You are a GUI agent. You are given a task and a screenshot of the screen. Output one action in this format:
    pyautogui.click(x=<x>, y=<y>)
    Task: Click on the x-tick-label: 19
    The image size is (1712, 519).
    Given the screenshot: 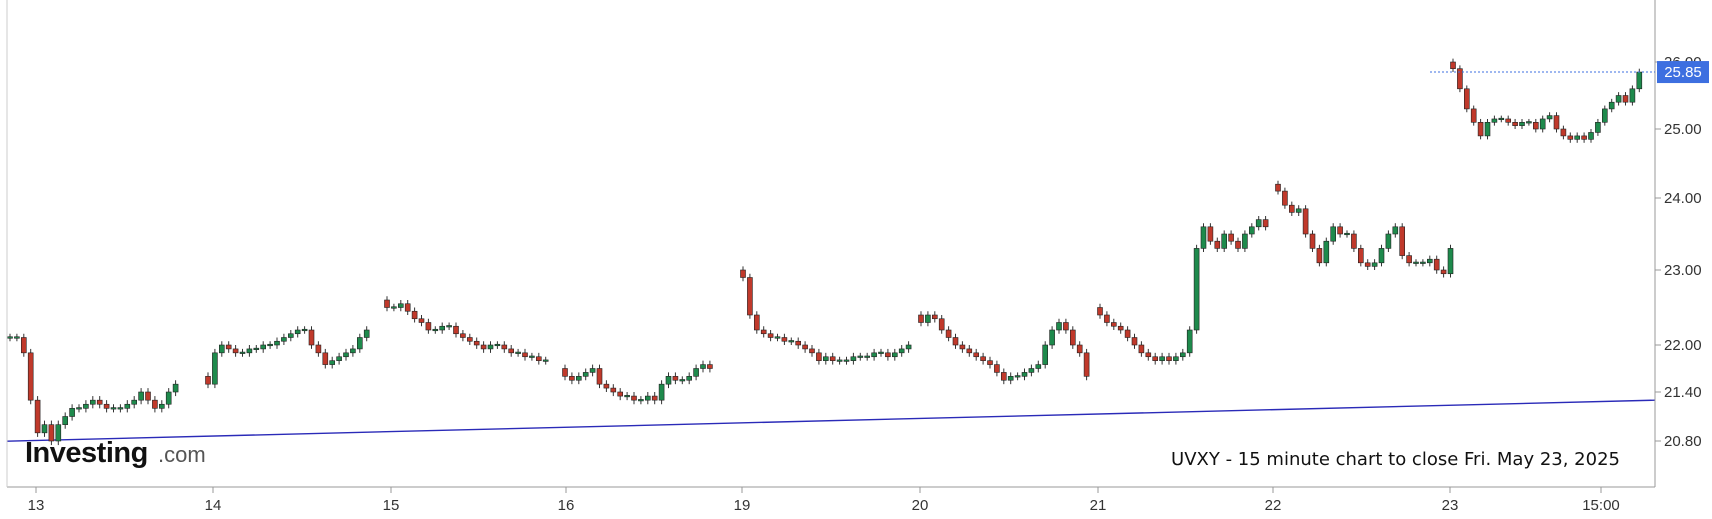 What is the action you would take?
    pyautogui.click(x=742, y=505)
    